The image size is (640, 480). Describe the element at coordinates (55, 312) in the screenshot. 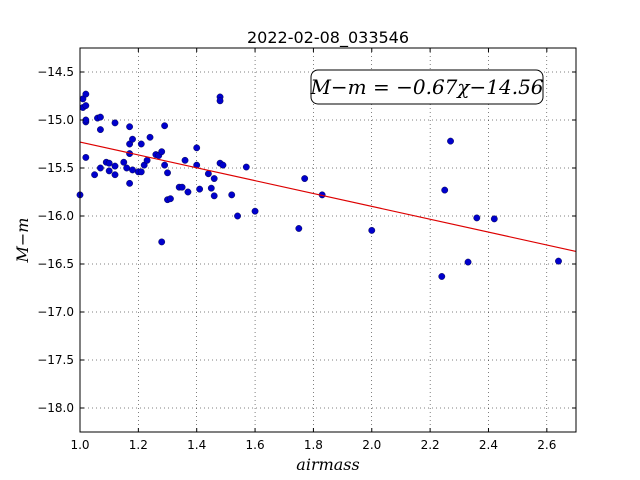

I see `y-tick-label: −17.0` at that location.